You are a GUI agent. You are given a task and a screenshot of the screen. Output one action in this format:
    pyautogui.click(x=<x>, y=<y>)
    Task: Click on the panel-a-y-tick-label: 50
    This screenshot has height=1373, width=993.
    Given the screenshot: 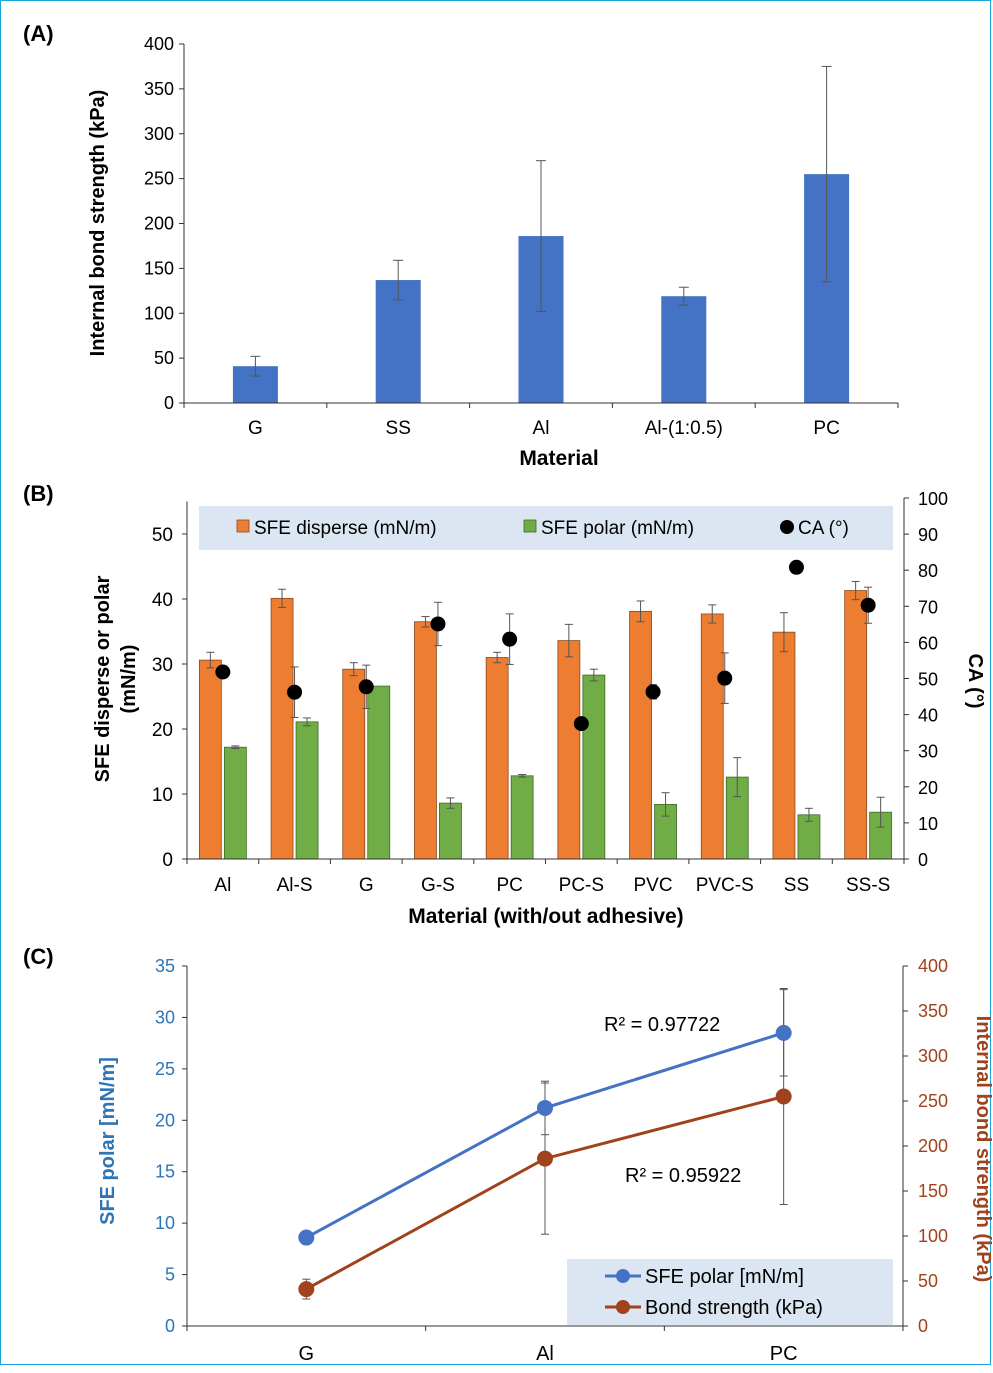 What is the action you would take?
    pyautogui.click(x=164, y=358)
    